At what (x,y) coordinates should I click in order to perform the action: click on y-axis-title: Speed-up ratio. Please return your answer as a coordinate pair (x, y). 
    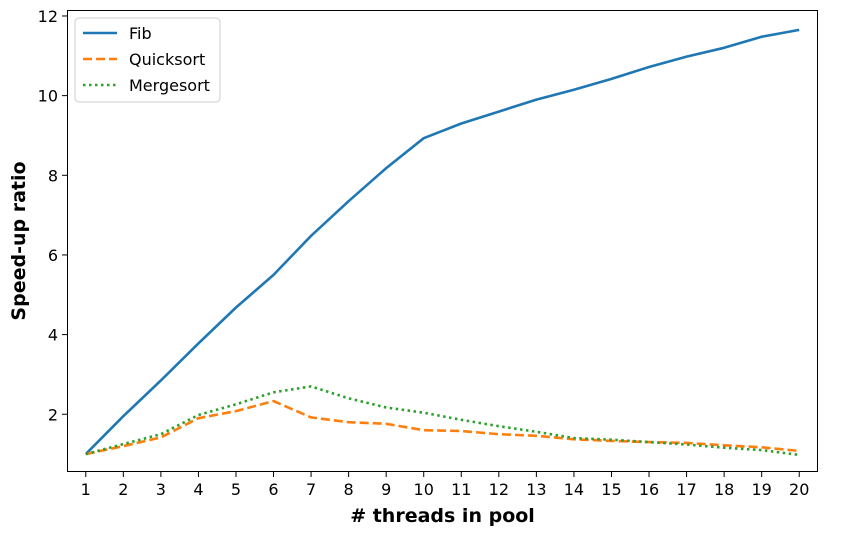
    Looking at the image, I should click on (19, 240).